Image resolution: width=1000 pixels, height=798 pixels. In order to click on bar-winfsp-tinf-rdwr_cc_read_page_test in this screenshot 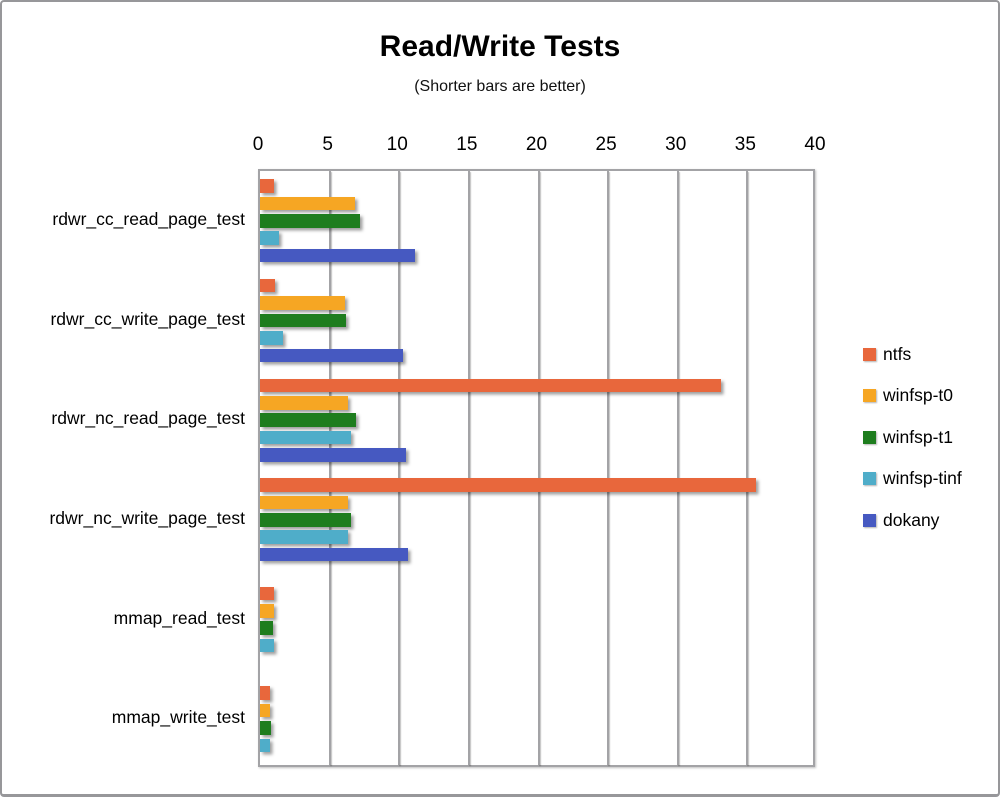, I will do `click(270, 238)`.